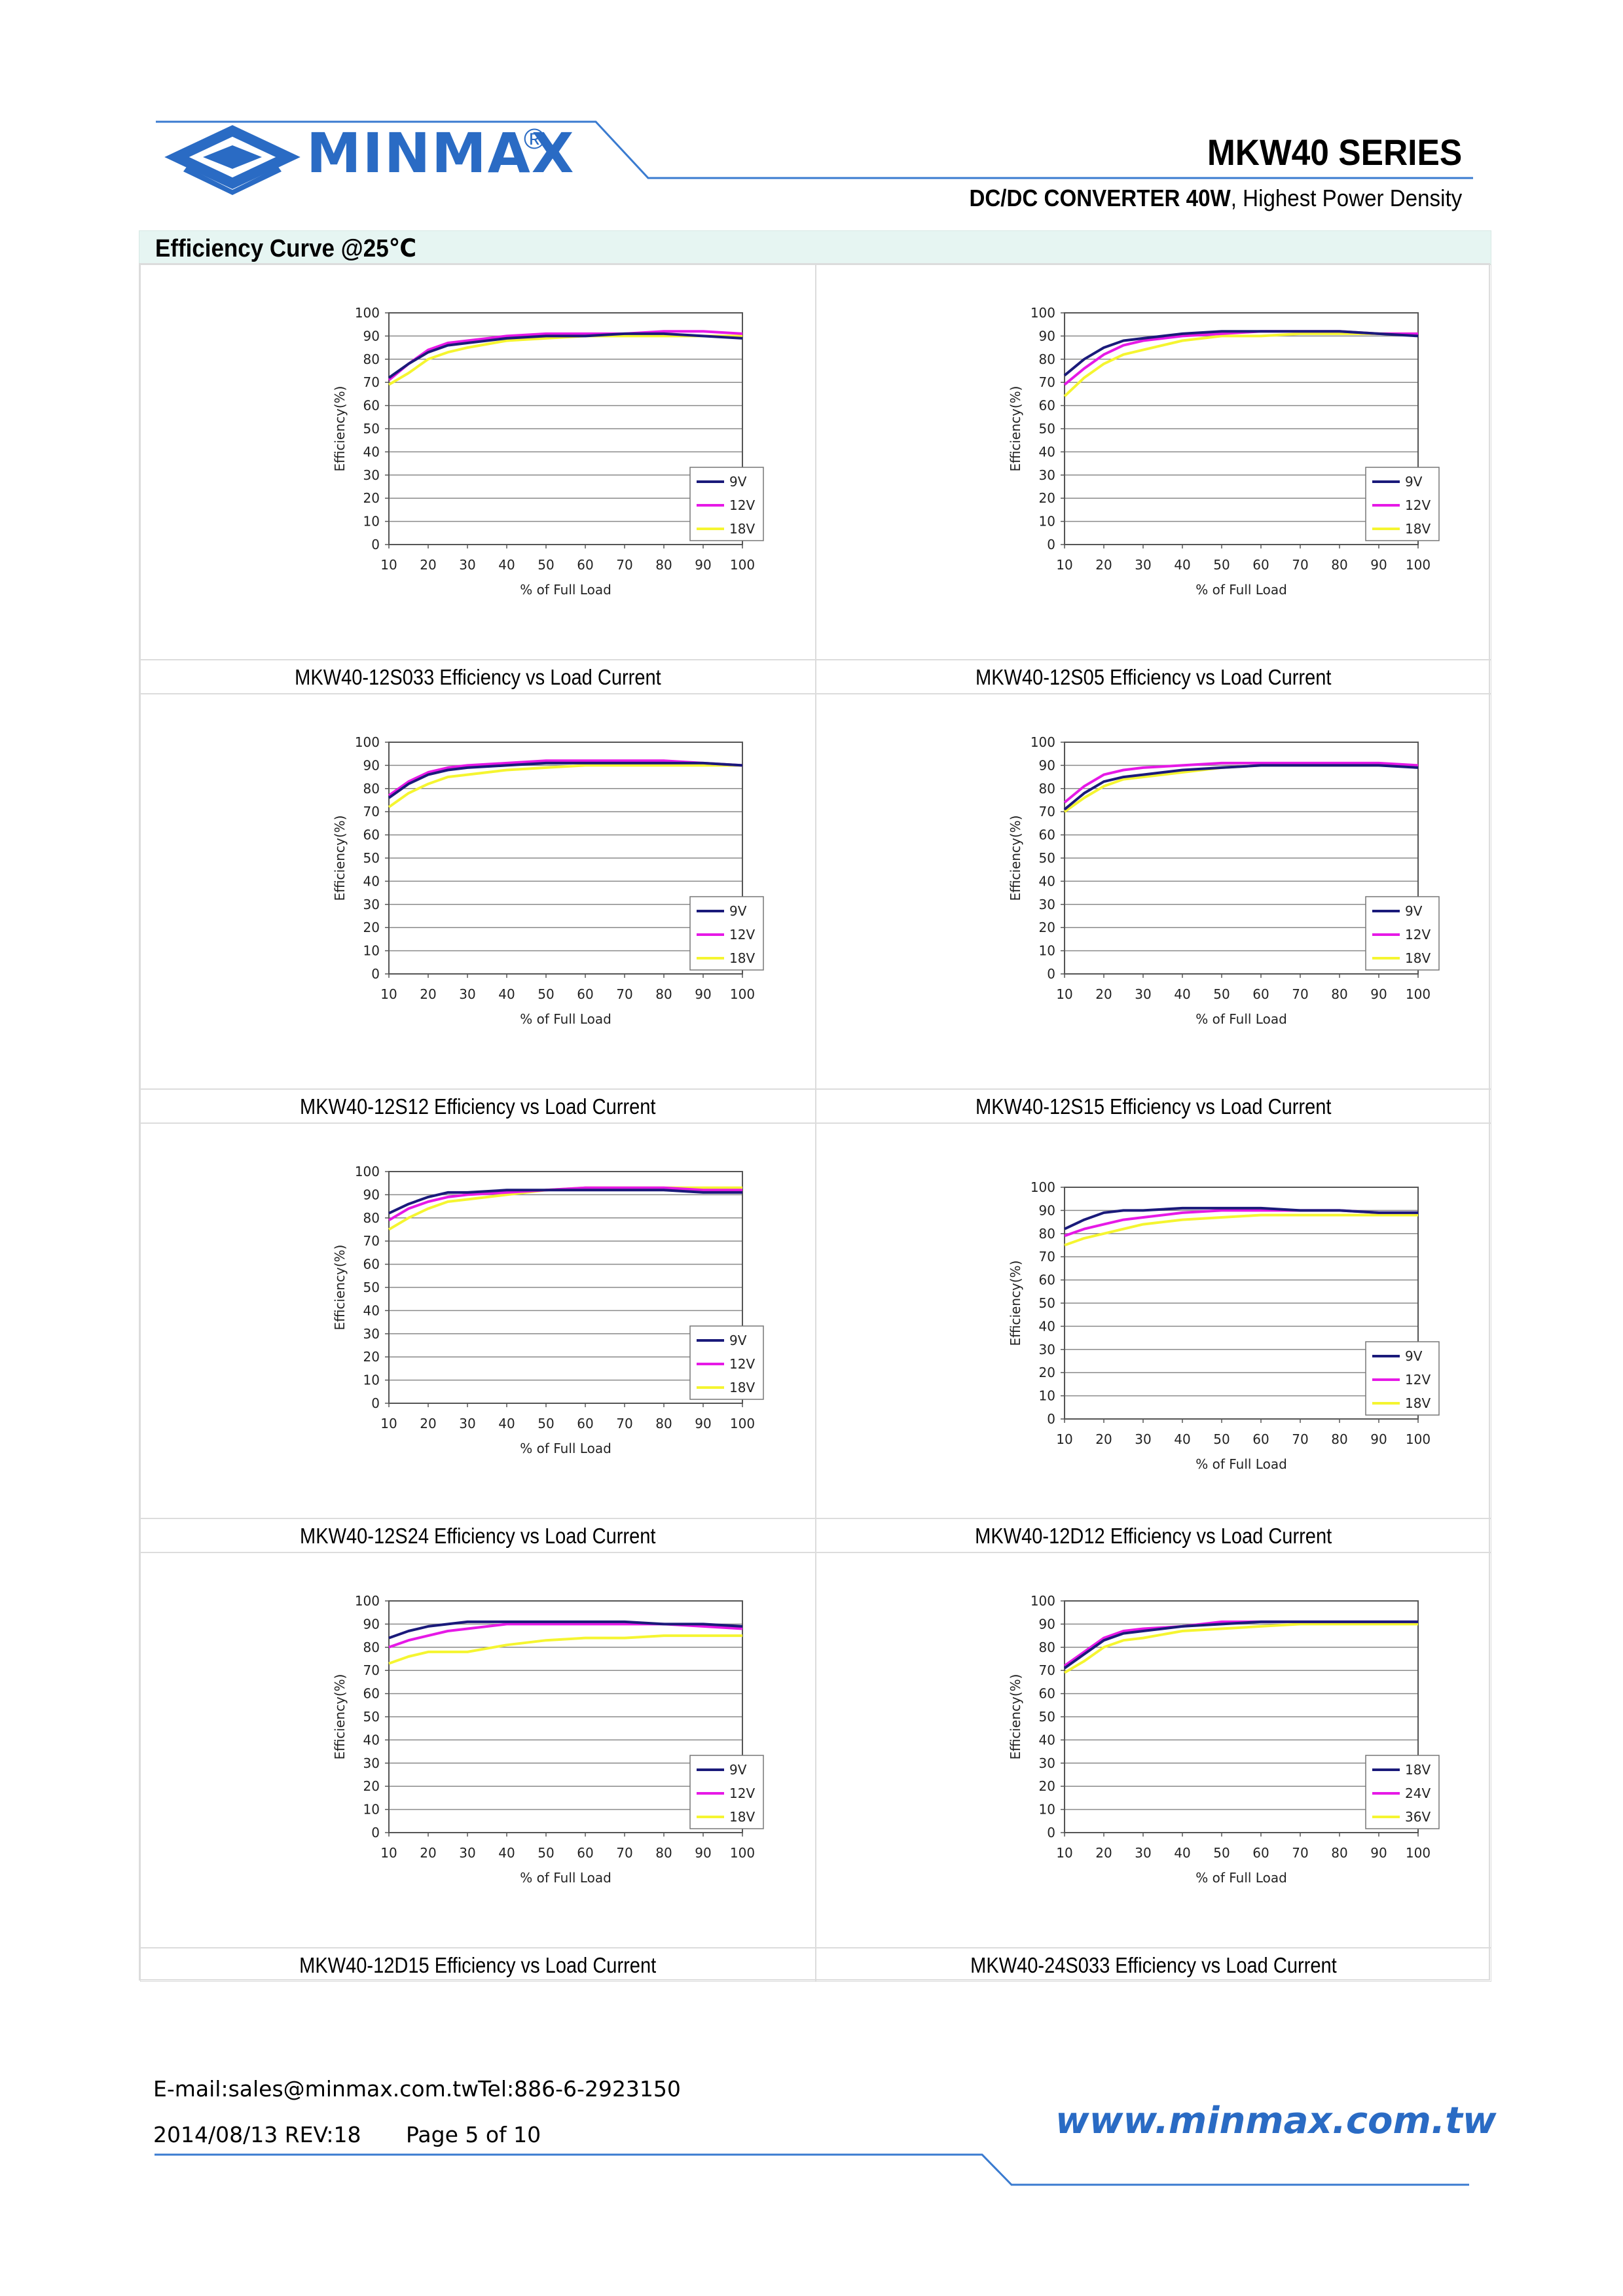 The height and width of the screenshot is (2296, 1623). What do you see at coordinates (1240, 1645) in the screenshot?
I see `series-line-18V` at bounding box center [1240, 1645].